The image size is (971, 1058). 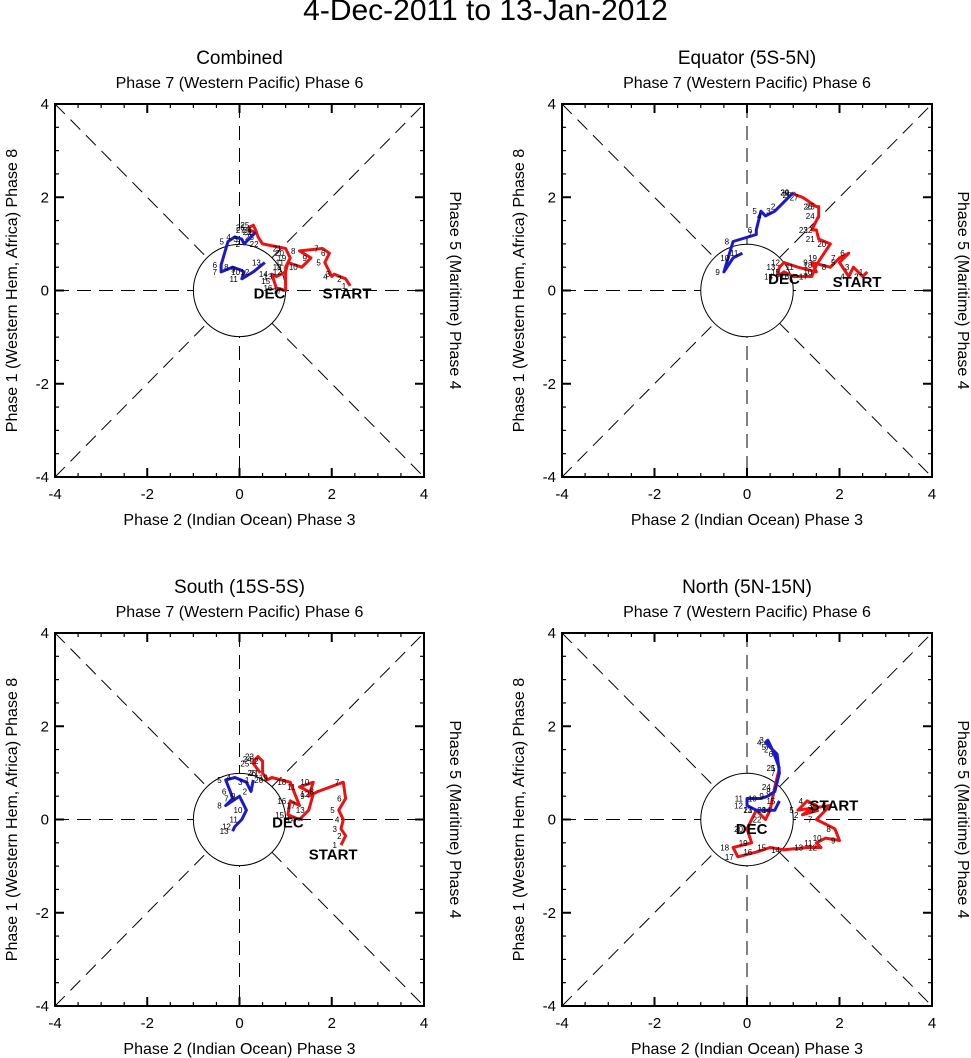 I want to click on panel-title: Combined, so click(x=239, y=58).